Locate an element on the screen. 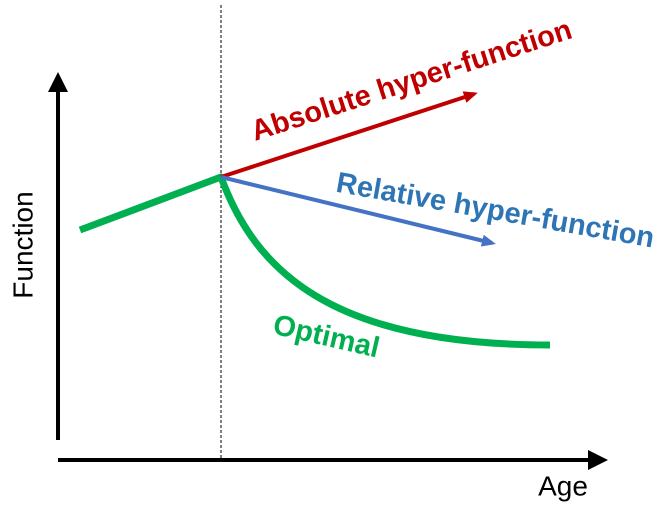  relative-label: Relative hyper-function is located at coordinates (495, 210).